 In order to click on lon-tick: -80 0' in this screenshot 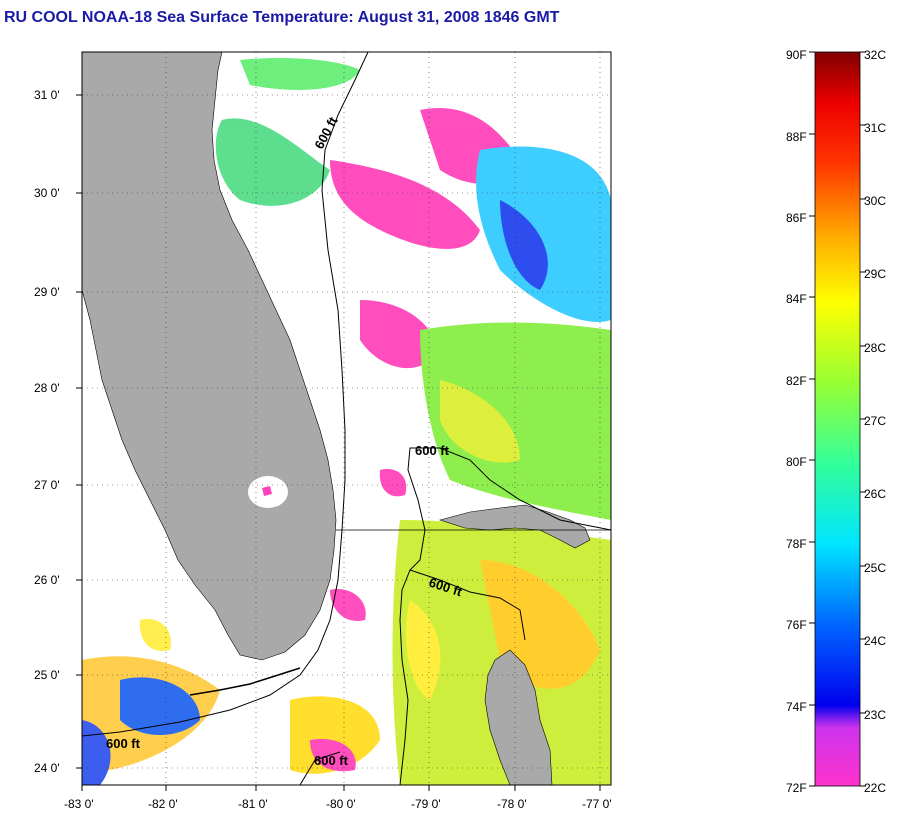, I will do `click(341, 804)`.